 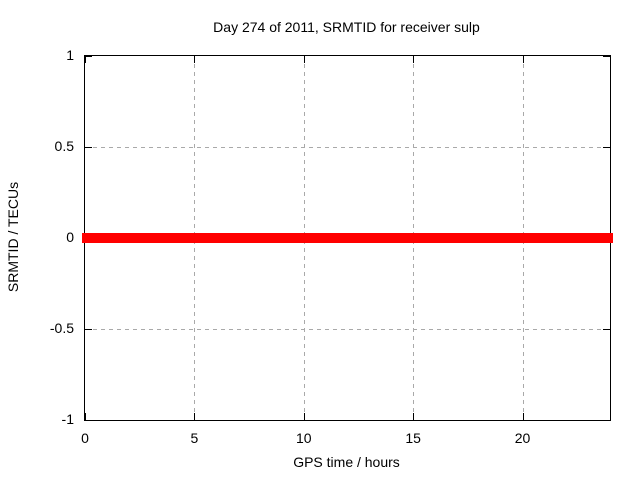 I want to click on y-tick-label: -0.5, so click(x=61, y=328).